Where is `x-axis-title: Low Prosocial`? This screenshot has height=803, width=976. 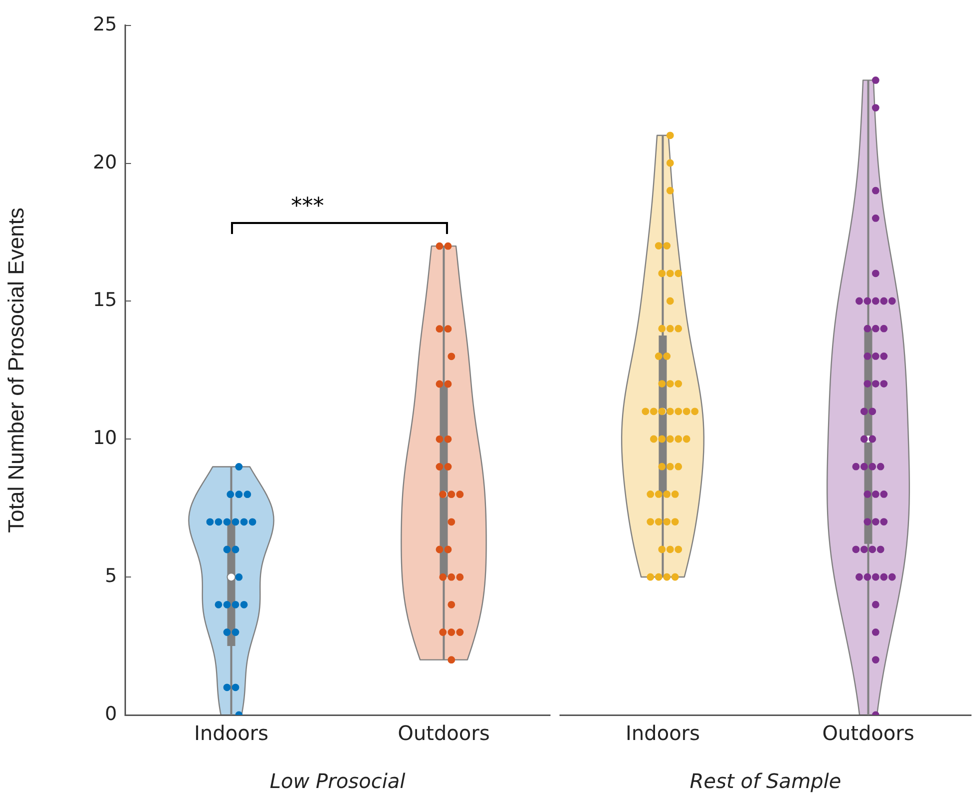
x-axis-title: Low Prosocial is located at coordinates (338, 781).